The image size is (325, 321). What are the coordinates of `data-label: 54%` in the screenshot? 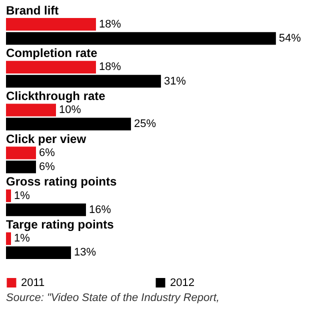 It's located at (290, 38).